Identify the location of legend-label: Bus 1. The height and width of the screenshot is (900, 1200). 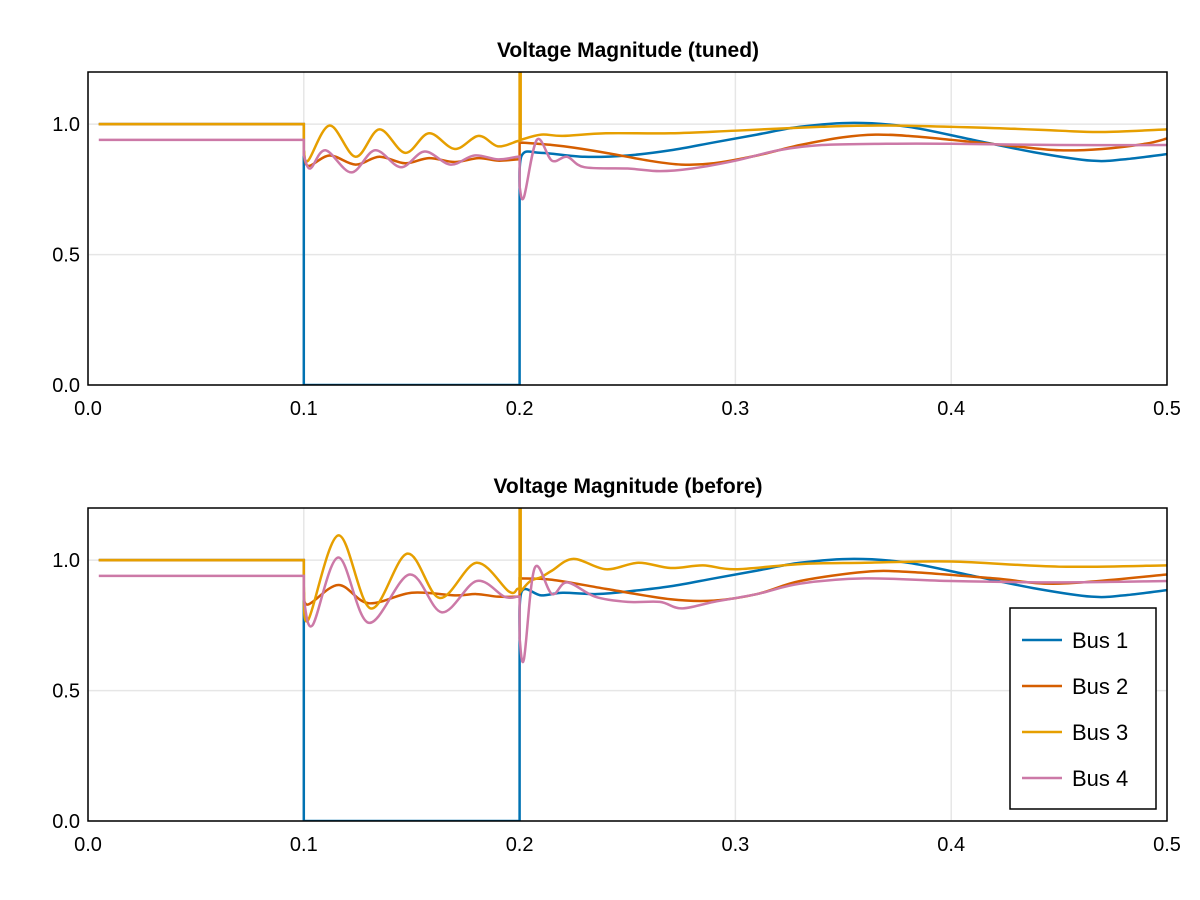
(1100, 640).